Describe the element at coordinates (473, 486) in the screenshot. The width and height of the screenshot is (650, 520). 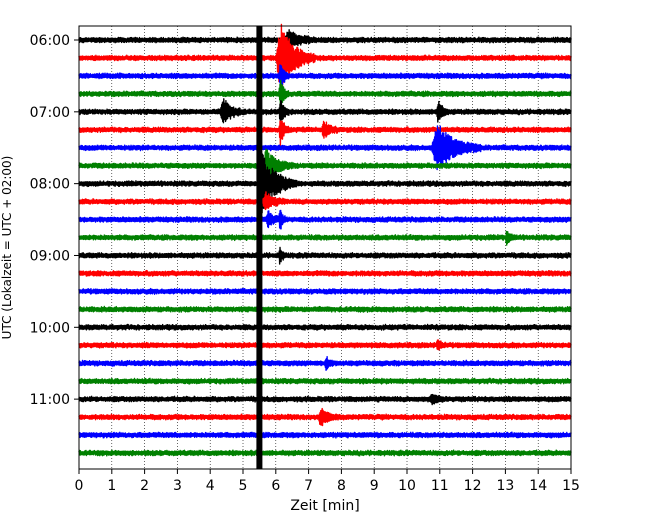
I see `x-tick-label: 12` at that location.